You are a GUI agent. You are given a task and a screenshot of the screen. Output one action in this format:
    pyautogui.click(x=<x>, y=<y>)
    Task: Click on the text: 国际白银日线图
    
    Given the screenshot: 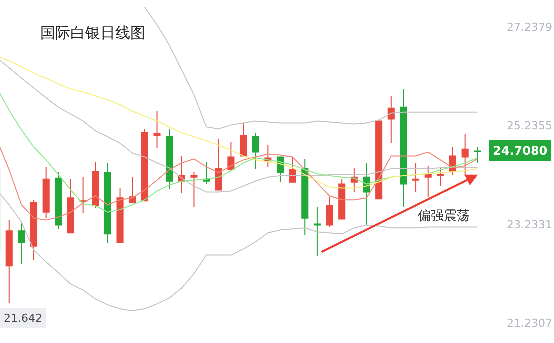 What is the action you would take?
    pyautogui.click(x=93, y=33)
    